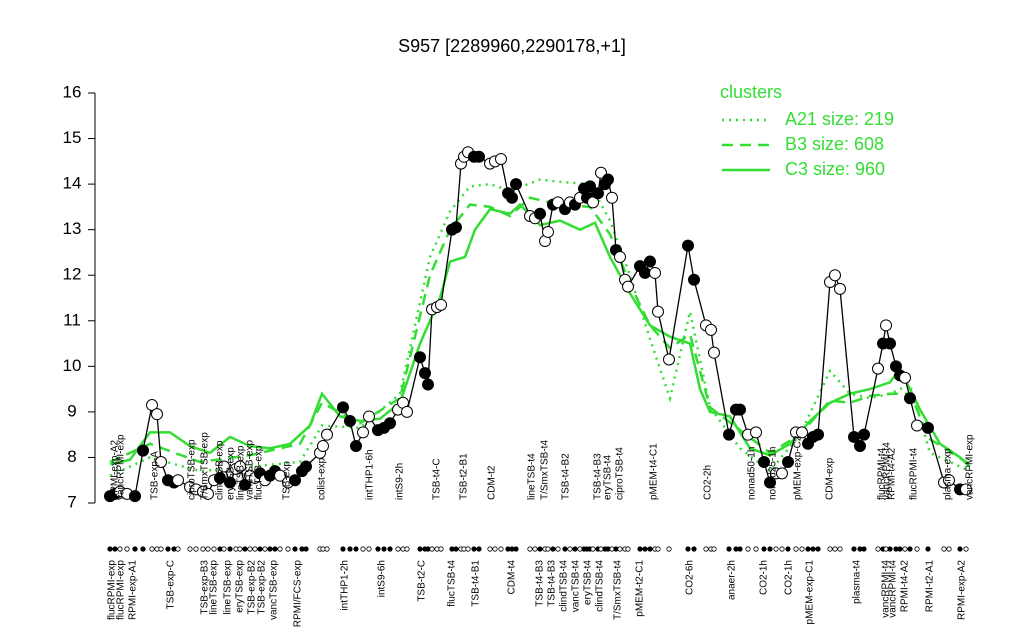 This screenshot has width=1024, height=640. What do you see at coordinates (155, 475) in the screenshot?
I see `sample-label: TSB-exp-A` at bounding box center [155, 475].